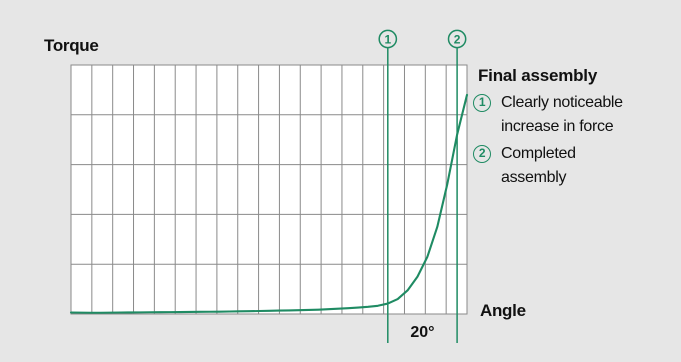 The width and height of the screenshot is (681, 362). What do you see at coordinates (482, 154) in the screenshot?
I see `legend-marker-2: 2` at bounding box center [482, 154].